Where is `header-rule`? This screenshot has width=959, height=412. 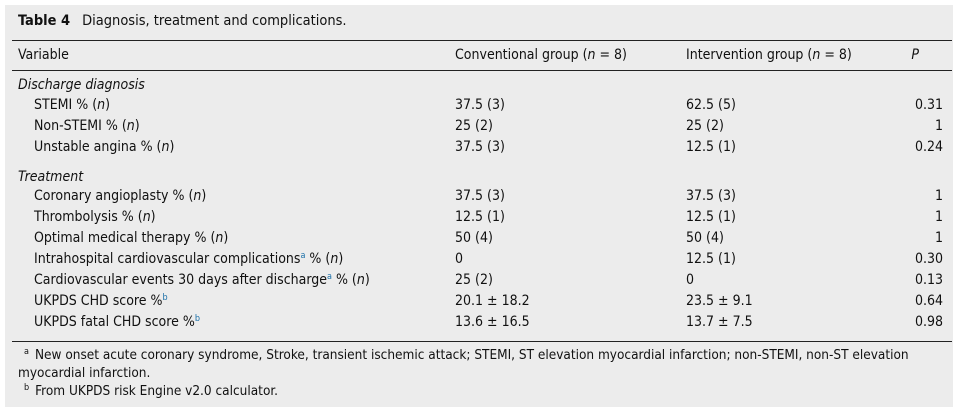
header-rule is located at coordinates (482, 70).